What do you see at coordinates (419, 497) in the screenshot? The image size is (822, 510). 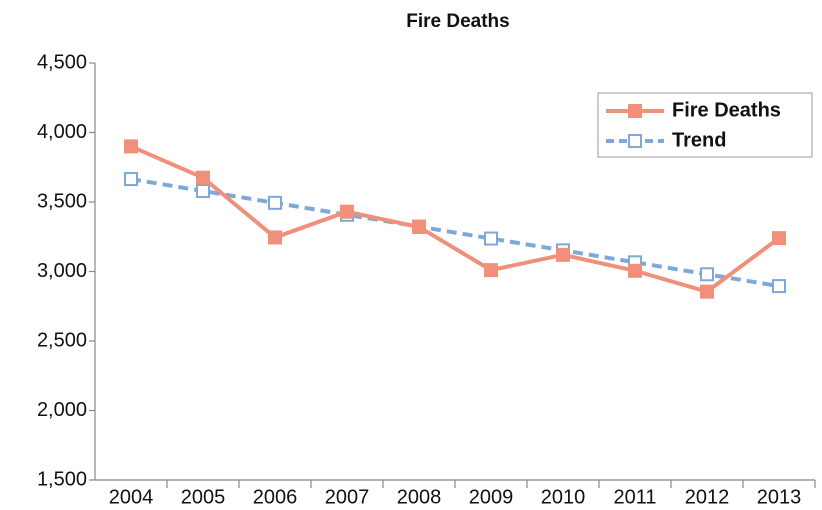 I see `x-tick-label: 2008` at bounding box center [419, 497].